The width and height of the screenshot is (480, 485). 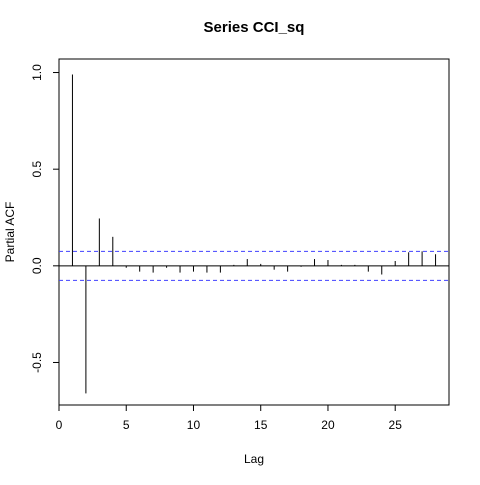 What do you see at coordinates (254, 265) in the screenshot?
I see `confidence-bounds` at bounding box center [254, 265].